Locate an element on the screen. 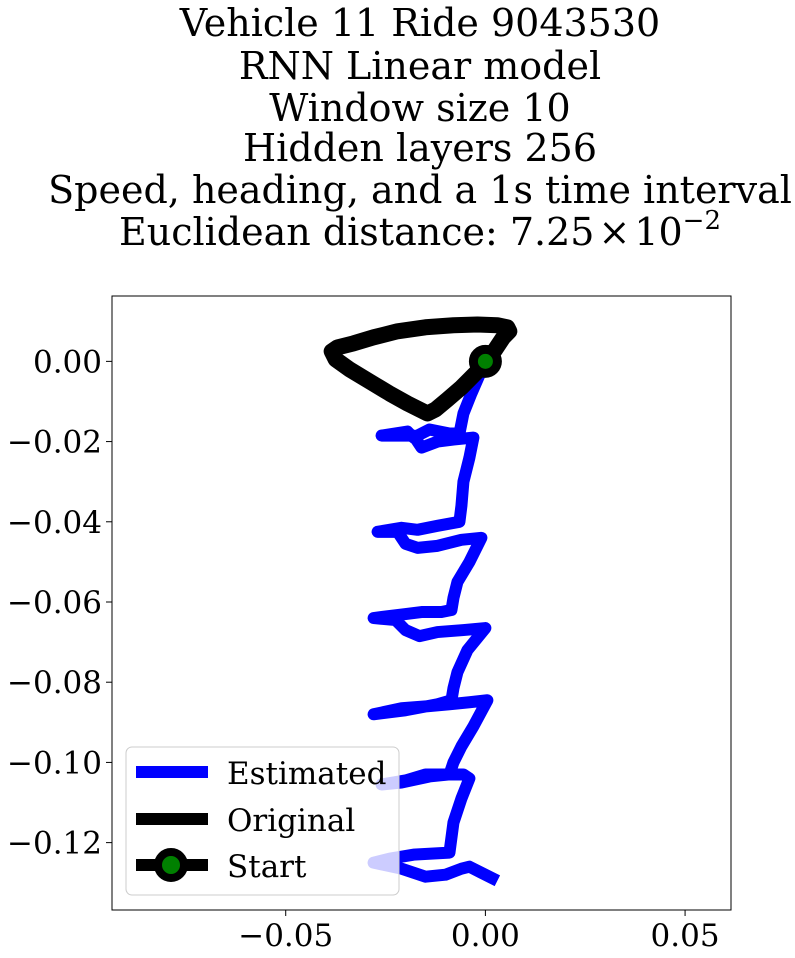 The image size is (795, 958). y-tick-label: −0.08 is located at coordinates (54, 683).